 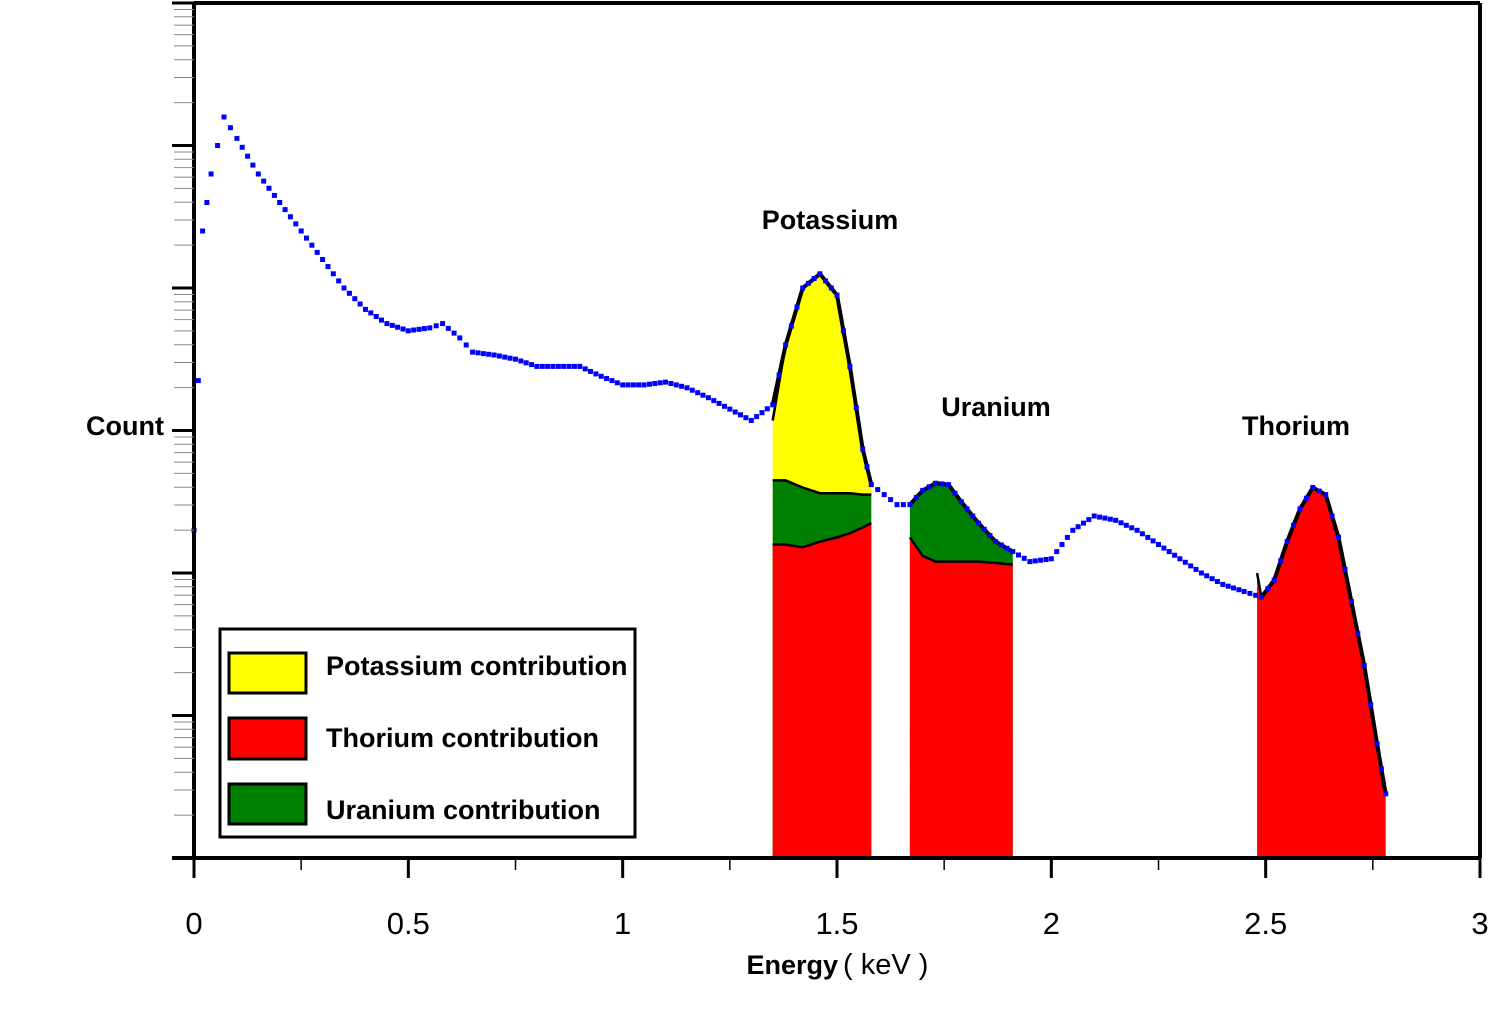 What do you see at coordinates (193, 923) in the screenshot?
I see `x-tick-label-0: 0` at bounding box center [193, 923].